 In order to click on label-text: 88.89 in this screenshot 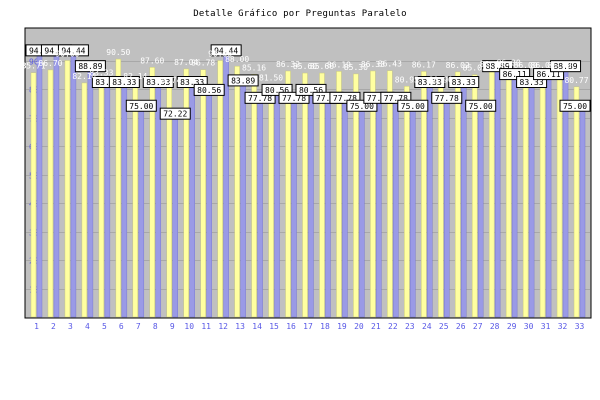, I will do `click(565, 66)`.